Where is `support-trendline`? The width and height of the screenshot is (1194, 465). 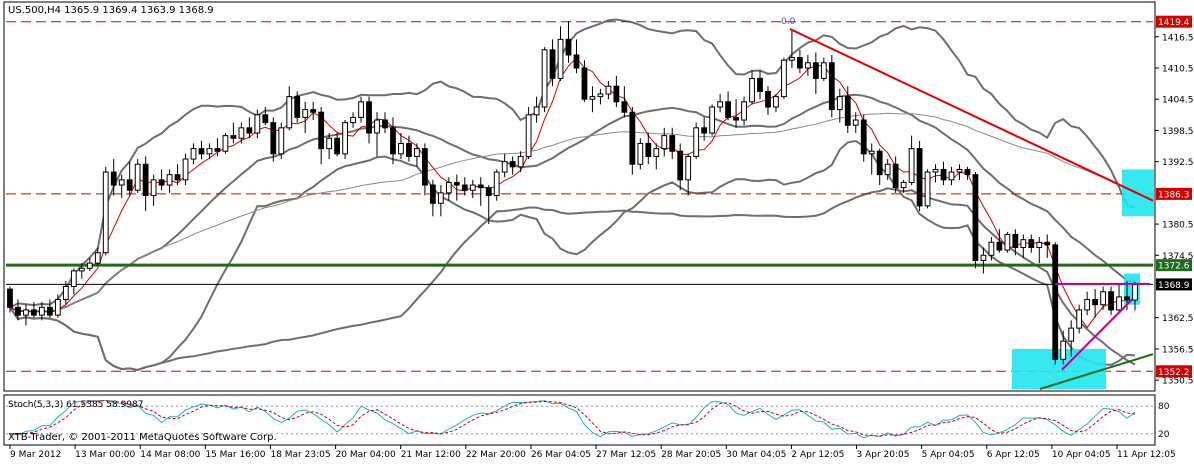 support-trendline is located at coordinates (1096, 371).